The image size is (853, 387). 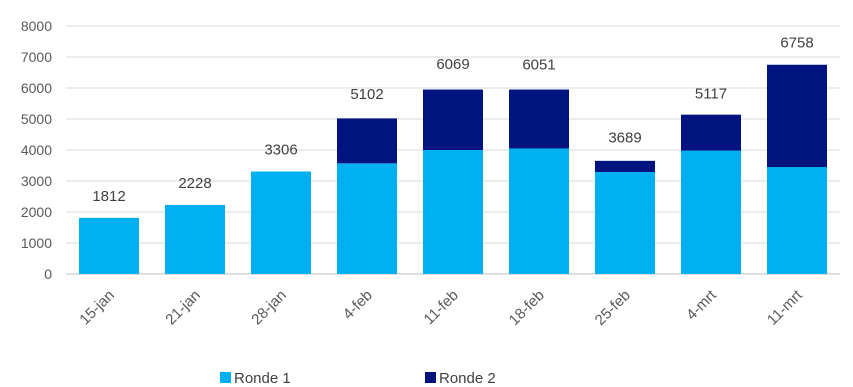 I want to click on x-tick-label: 4-feb, so click(x=358, y=305).